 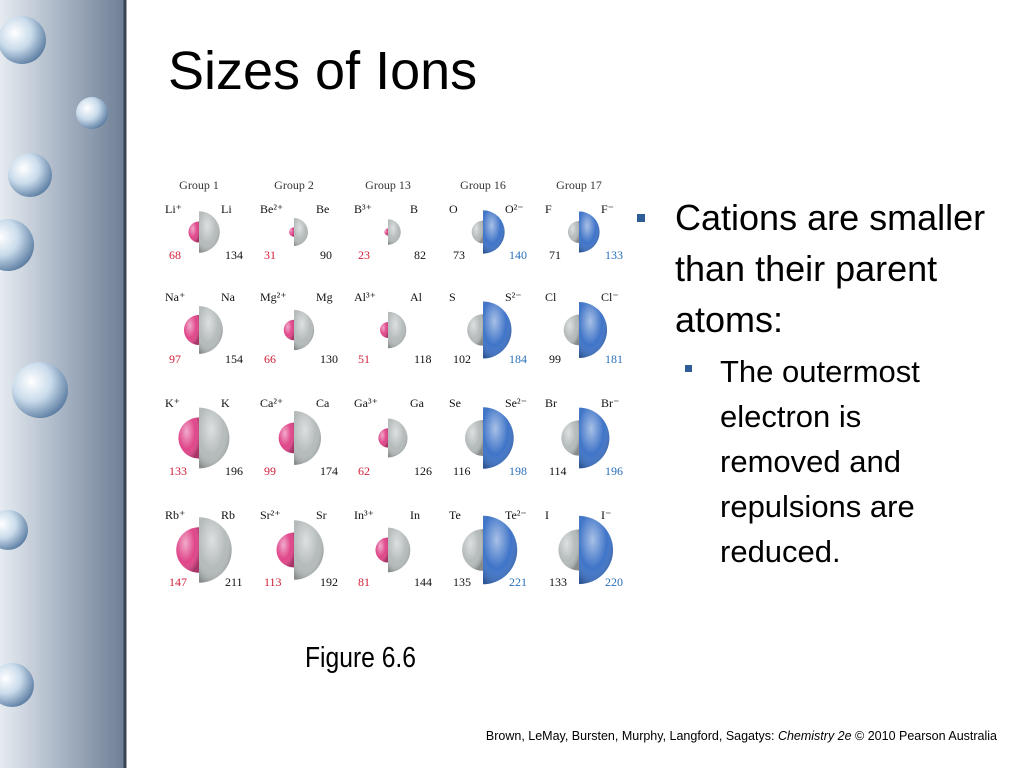 I want to click on atom-radius: 130, so click(x=329, y=359).